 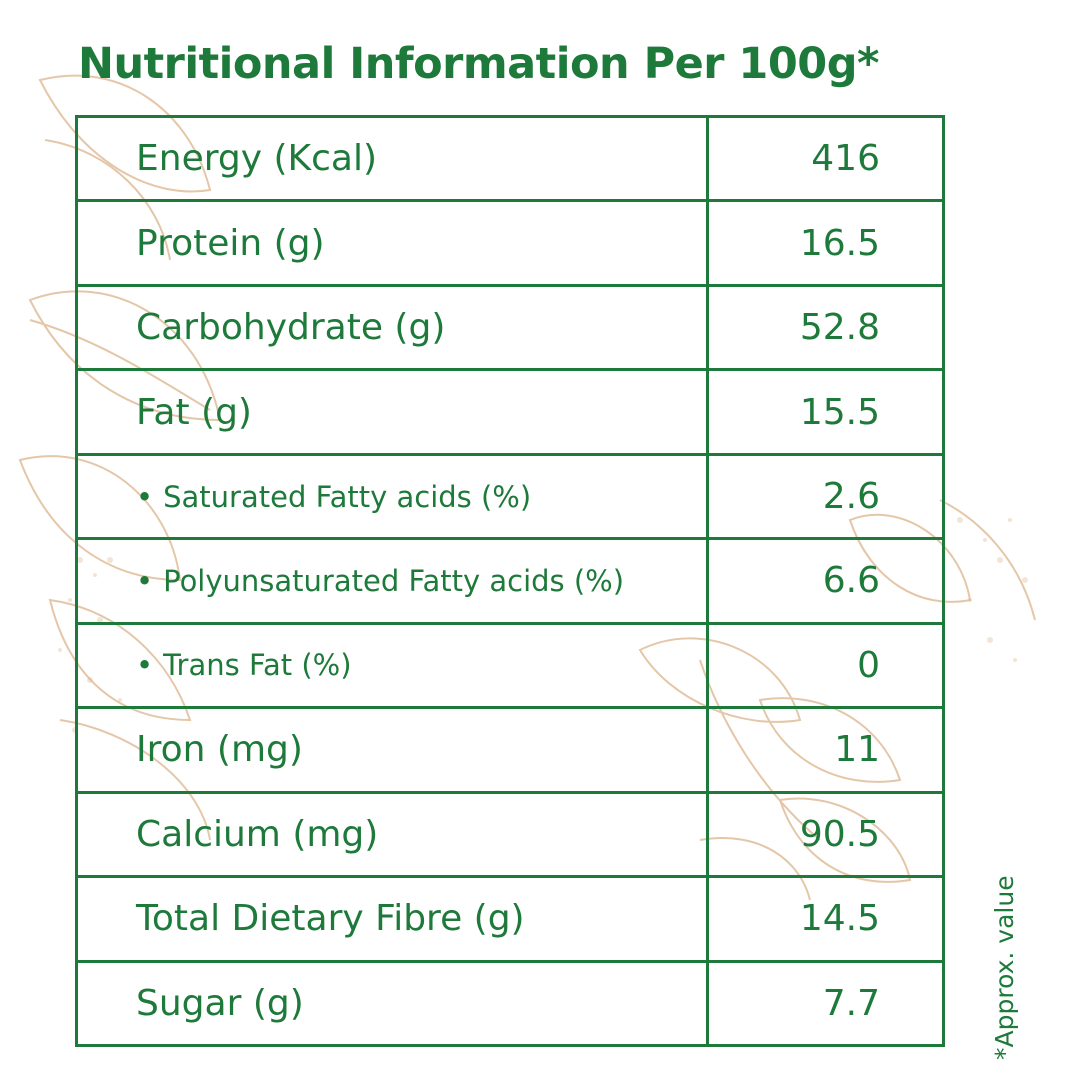 I want to click on nutrient-label: Calcium (mg), so click(x=257, y=834).